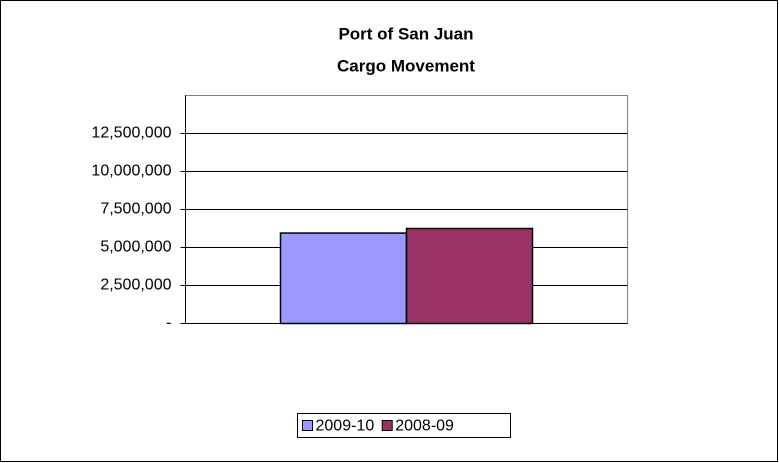 The width and height of the screenshot is (779, 463). I want to click on legend, so click(404, 425).